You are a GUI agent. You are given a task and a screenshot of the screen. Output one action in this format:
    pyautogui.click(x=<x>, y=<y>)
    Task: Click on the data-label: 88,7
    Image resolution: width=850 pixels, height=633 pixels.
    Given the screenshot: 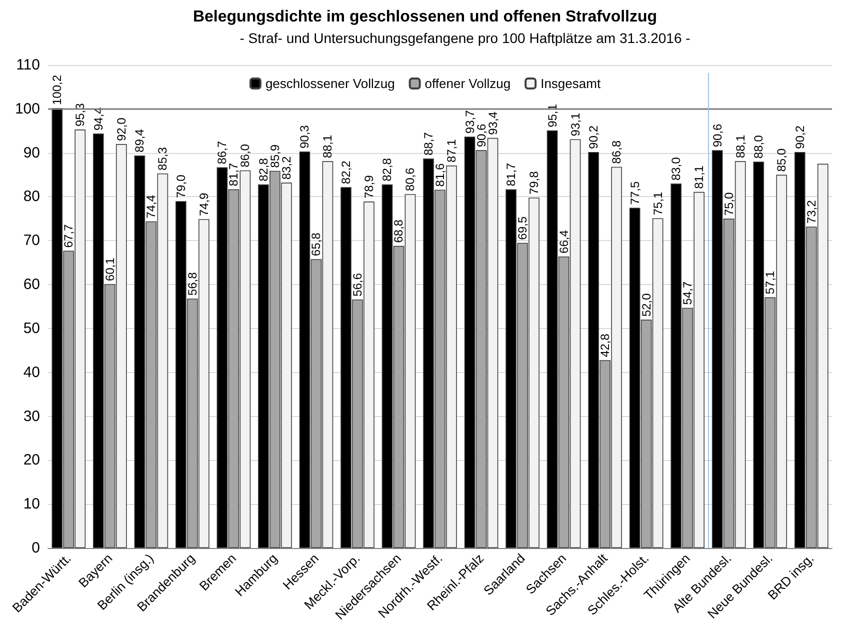 What is the action you would take?
    pyautogui.click(x=429, y=144)
    